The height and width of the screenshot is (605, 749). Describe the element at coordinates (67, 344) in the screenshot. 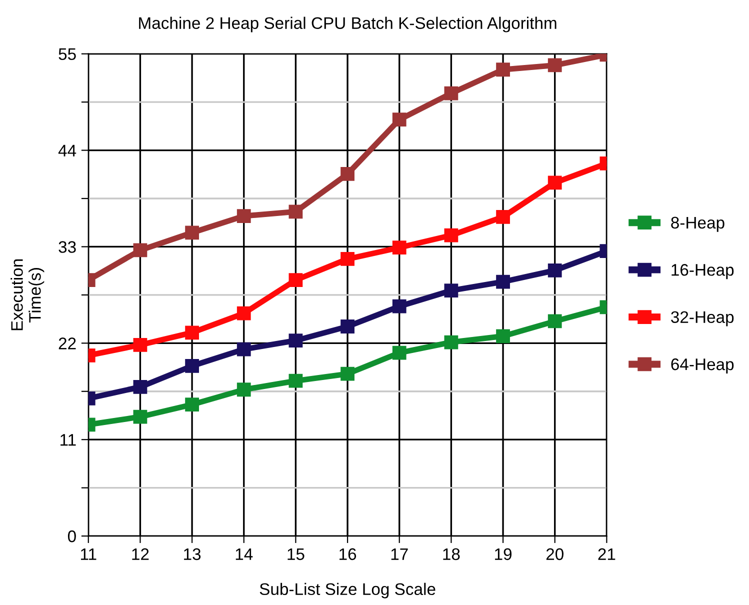

I see `y-tick-label: 22` at that location.